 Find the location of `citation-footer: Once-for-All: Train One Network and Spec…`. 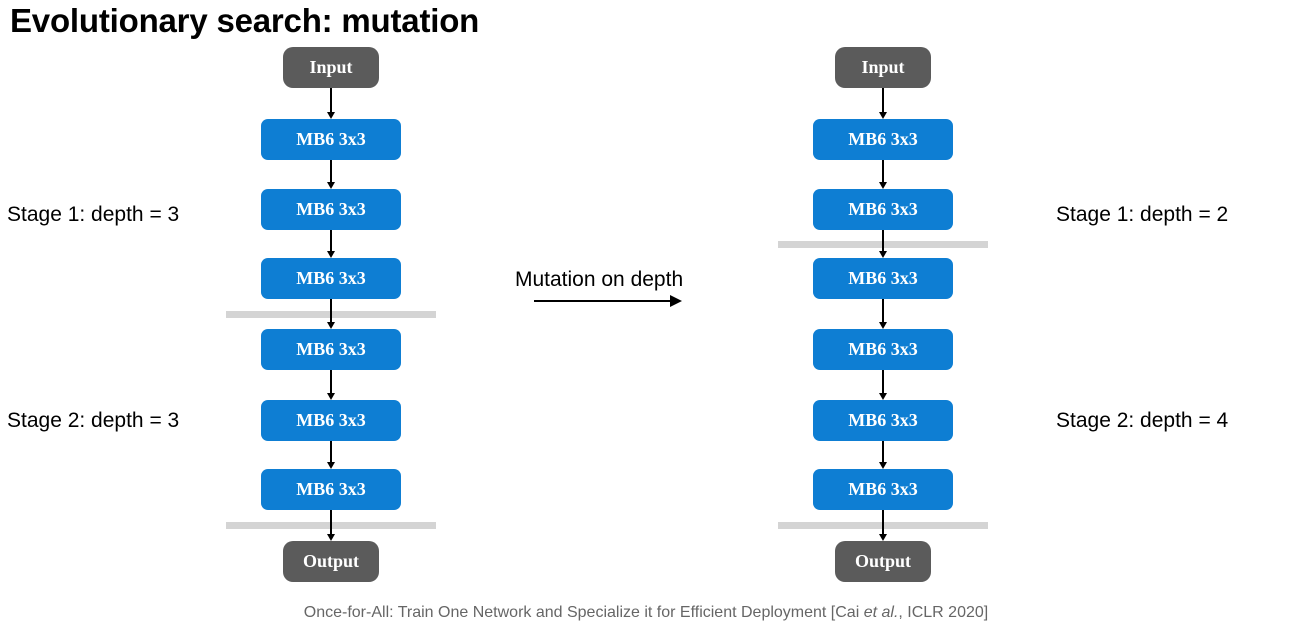

citation-footer: Once-for-All: Train One Network and Spec… is located at coordinates (646, 613).